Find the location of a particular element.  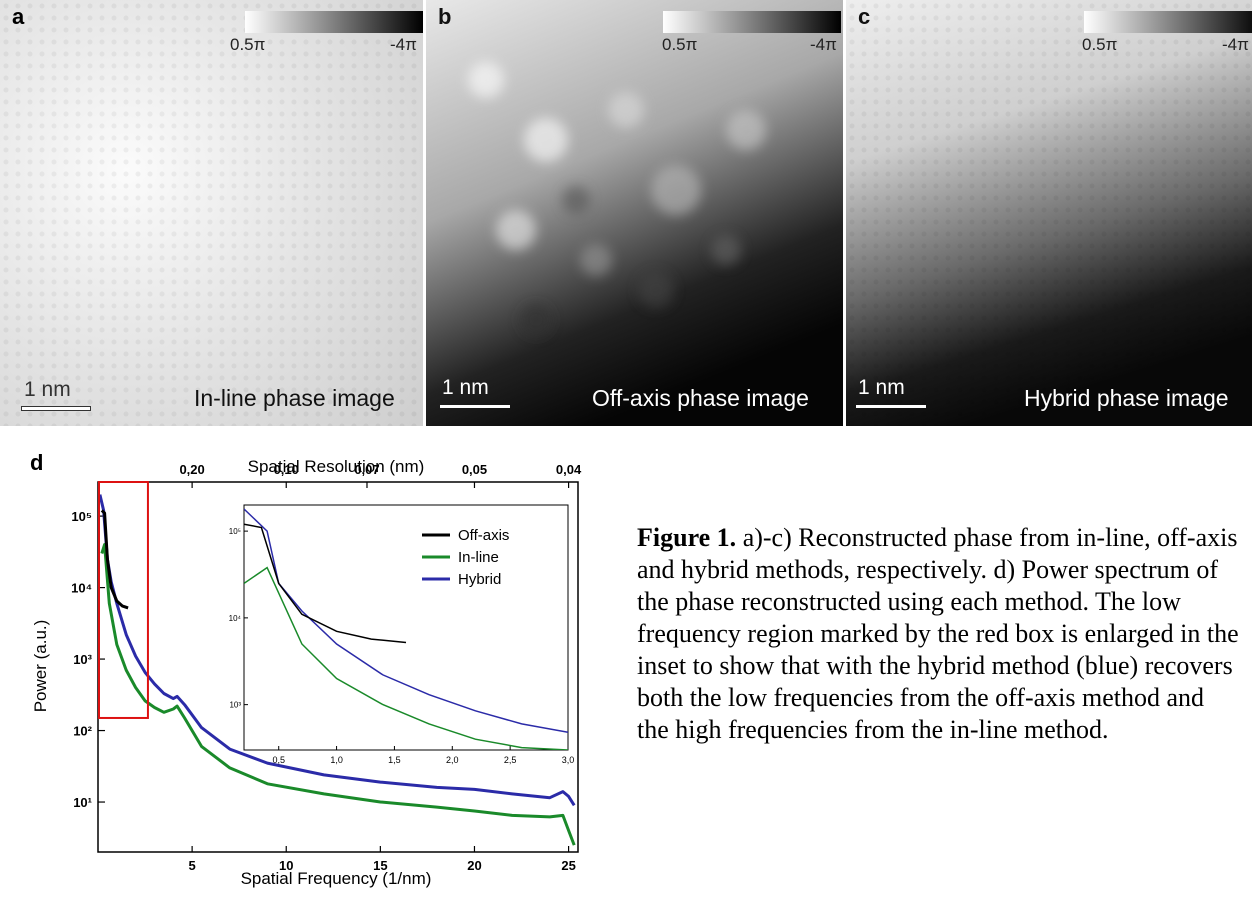

highlight-box is located at coordinates (123, 600).